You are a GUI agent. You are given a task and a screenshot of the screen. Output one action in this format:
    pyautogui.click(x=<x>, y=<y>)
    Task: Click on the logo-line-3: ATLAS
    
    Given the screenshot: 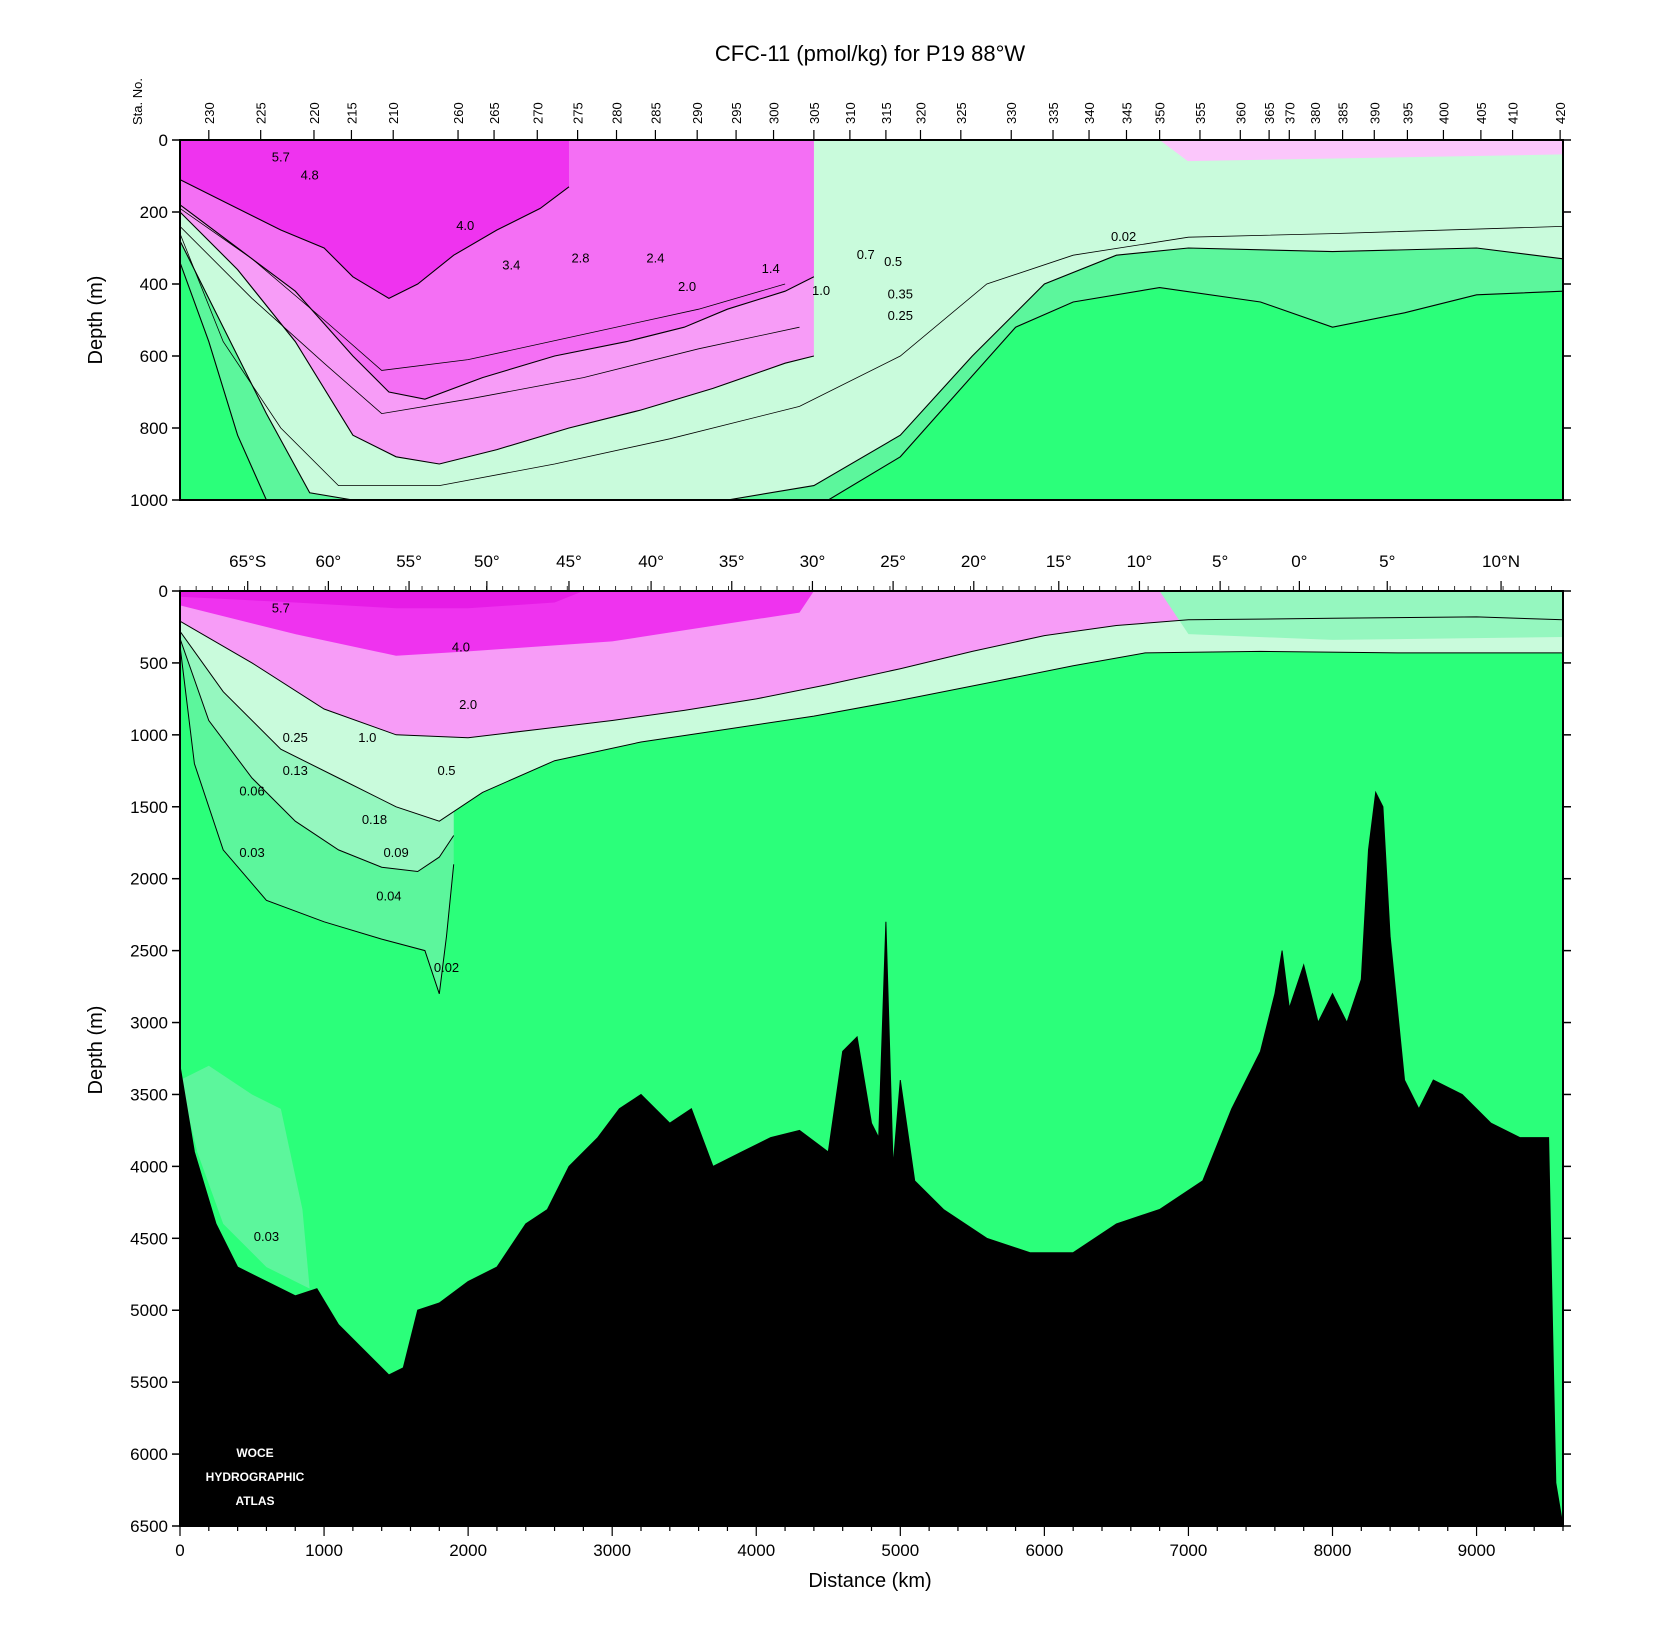 What is the action you would take?
    pyautogui.click(x=254, y=1501)
    